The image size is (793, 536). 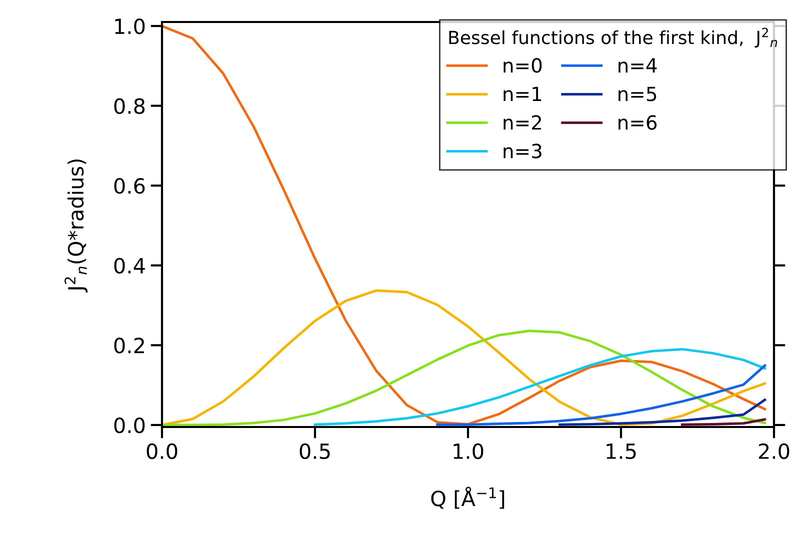 I want to click on y-tick-label: 0.6, so click(x=129, y=186).